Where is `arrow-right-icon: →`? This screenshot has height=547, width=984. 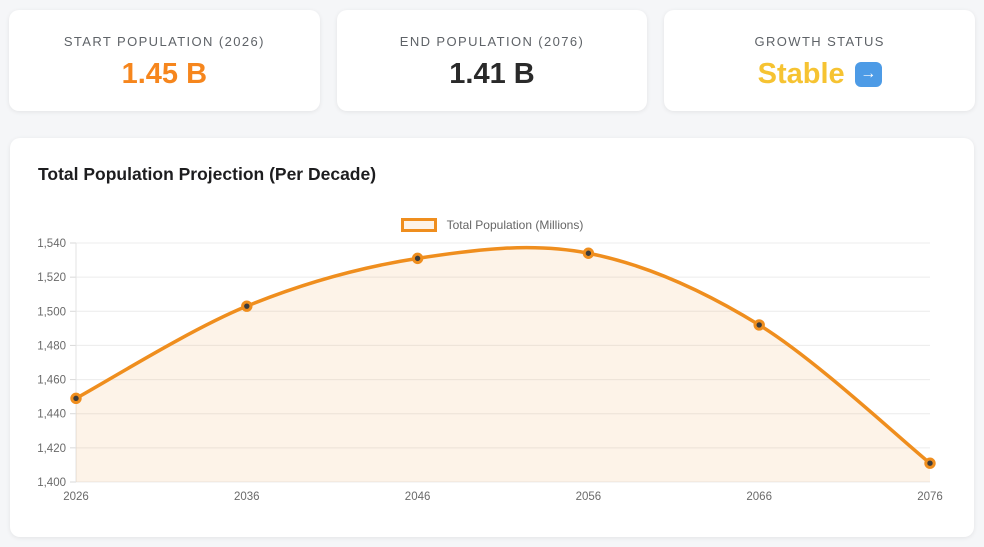 arrow-right-icon: → is located at coordinates (868, 74).